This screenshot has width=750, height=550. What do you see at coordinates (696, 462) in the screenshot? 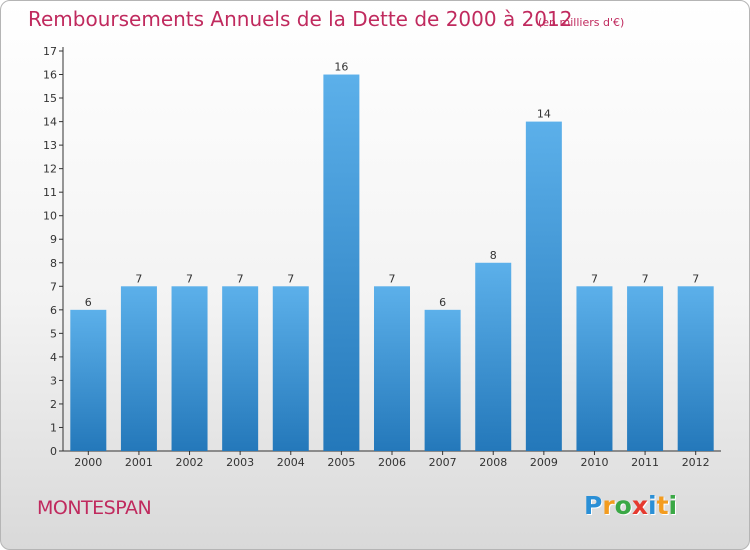
I see `x-tick-label: 2012` at bounding box center [696, 462].